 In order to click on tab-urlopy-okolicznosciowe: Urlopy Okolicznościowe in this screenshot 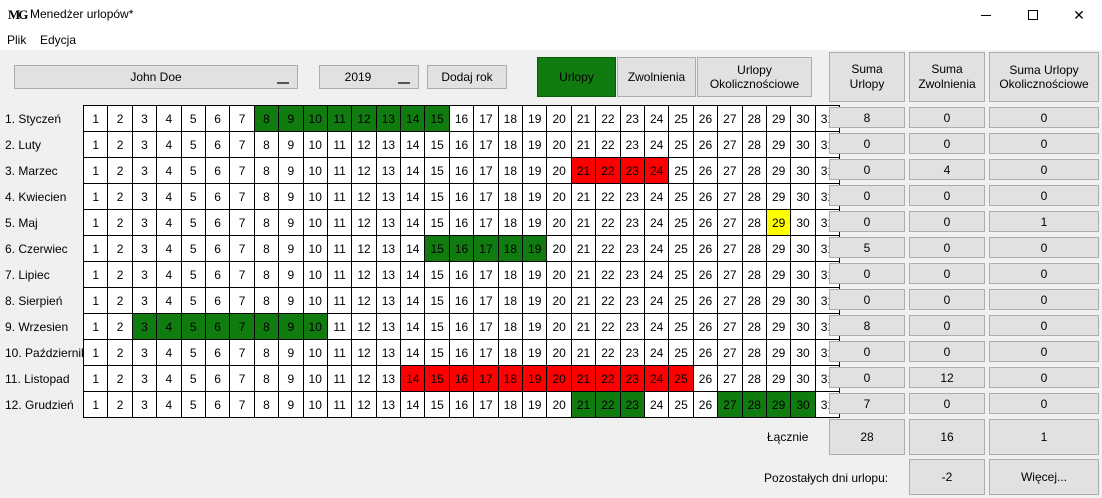, I will do `click(754, 77)`.